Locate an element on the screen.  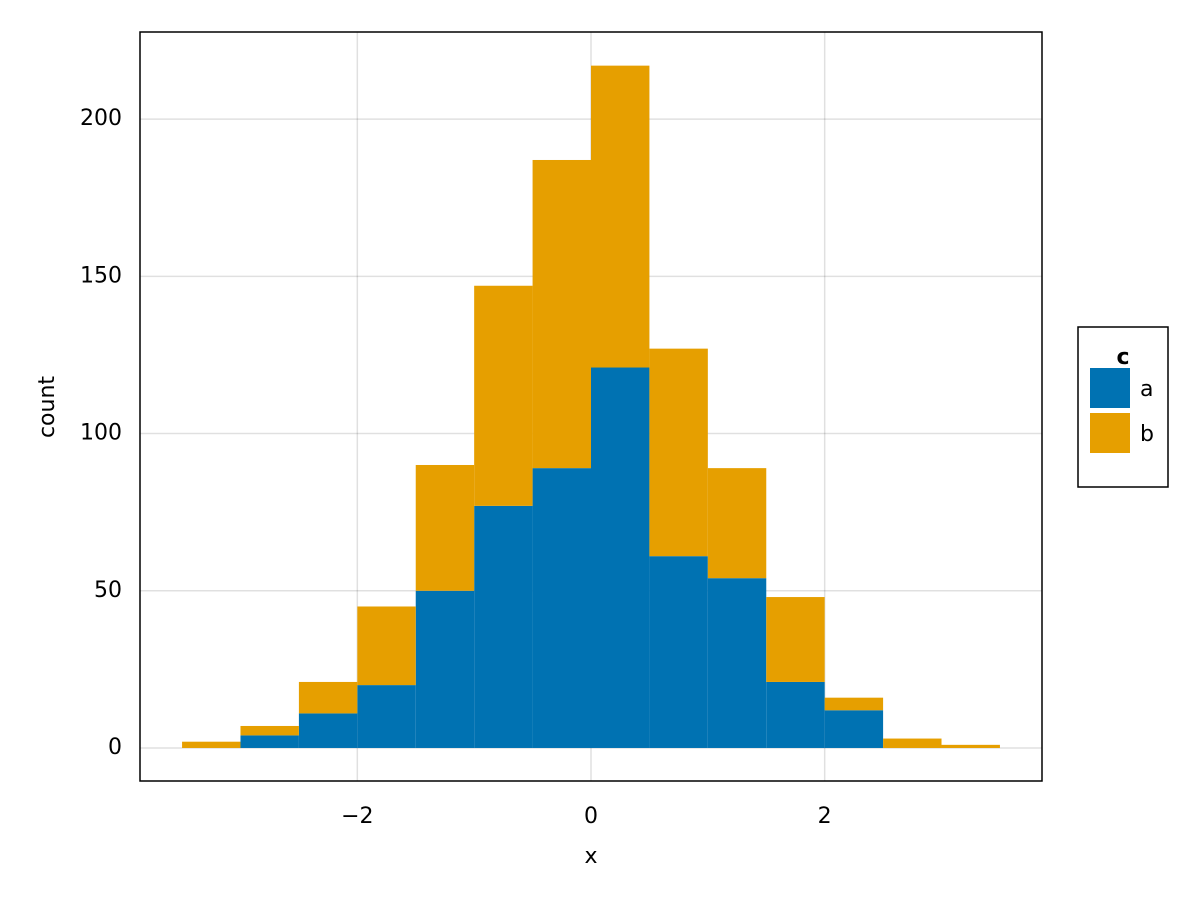
y-tick-label: 150 is located at coordinates (101, 275).